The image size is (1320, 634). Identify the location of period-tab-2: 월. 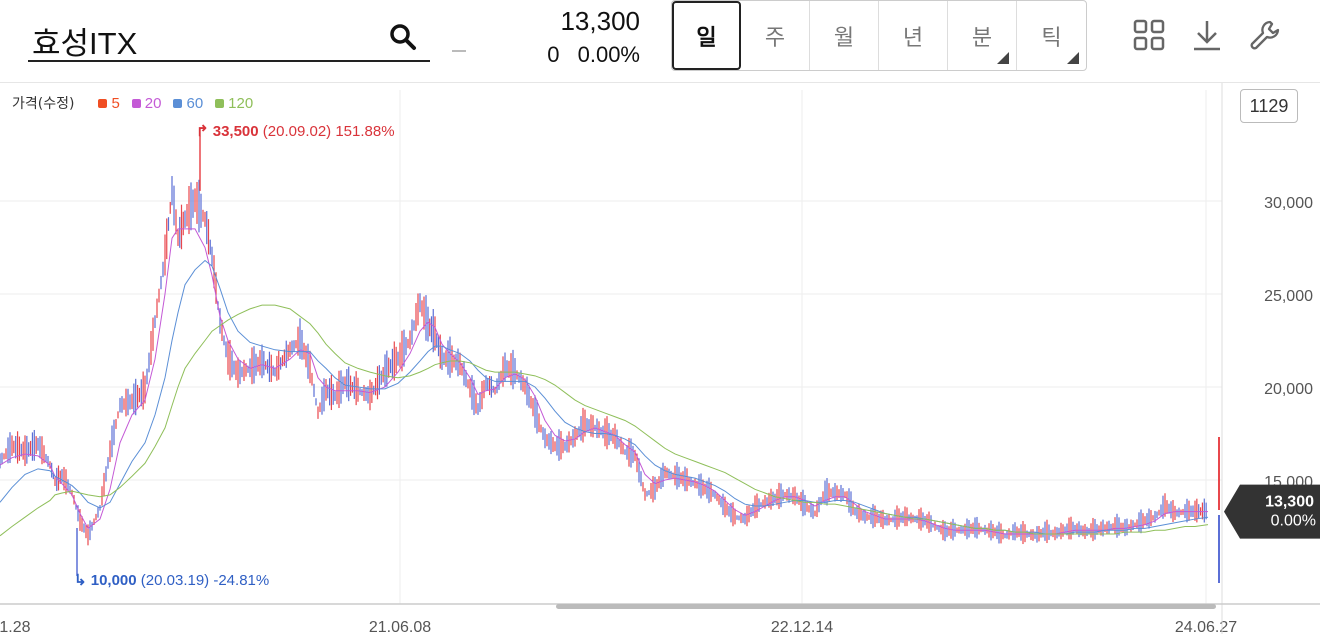
(844, 35).